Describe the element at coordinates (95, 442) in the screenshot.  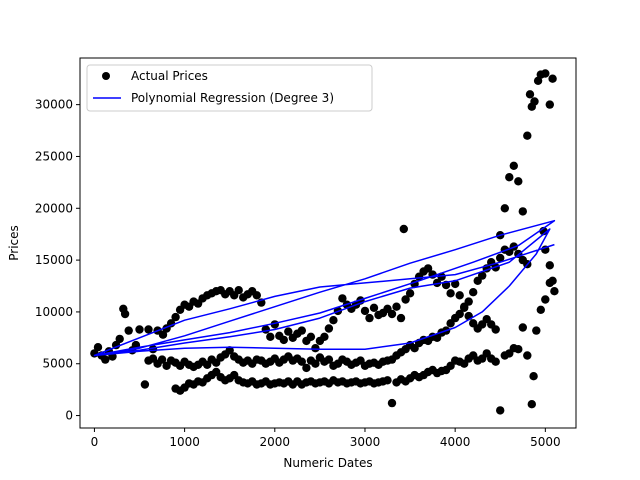
I see `x-tick-label: 0` at that location.